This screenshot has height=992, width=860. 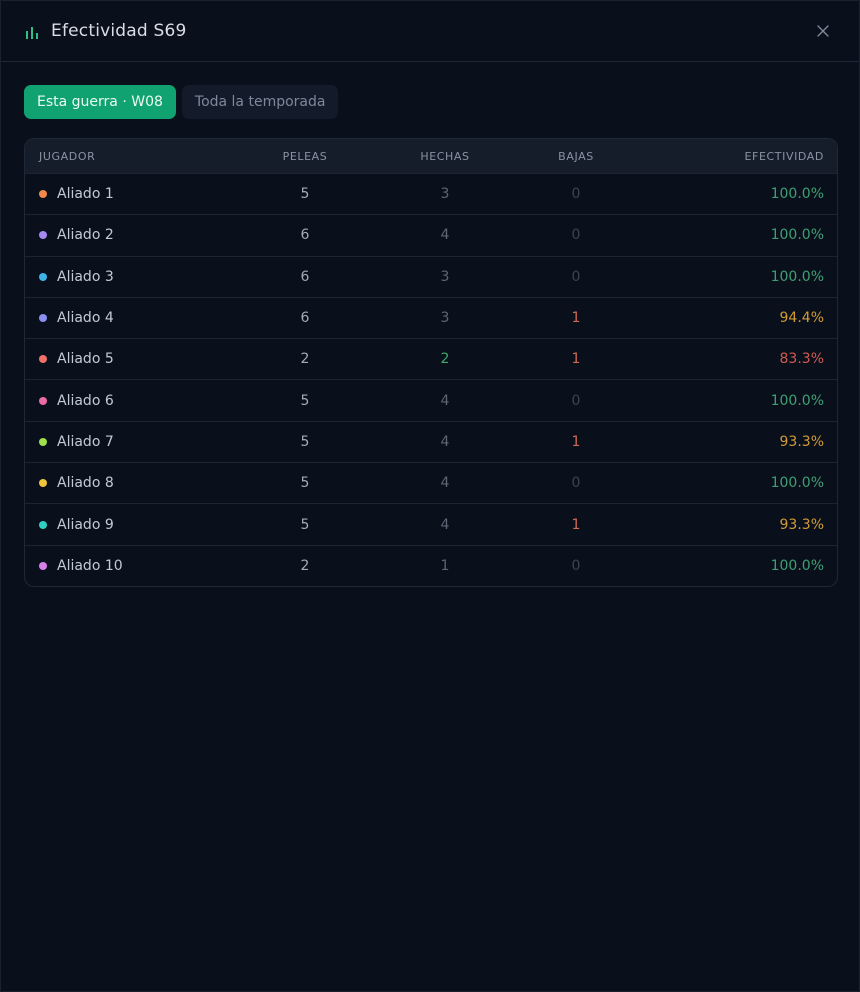 I want to click on tab-bar: Esta guerra · W08 Toda la temporada, so click(x=181, y=102).